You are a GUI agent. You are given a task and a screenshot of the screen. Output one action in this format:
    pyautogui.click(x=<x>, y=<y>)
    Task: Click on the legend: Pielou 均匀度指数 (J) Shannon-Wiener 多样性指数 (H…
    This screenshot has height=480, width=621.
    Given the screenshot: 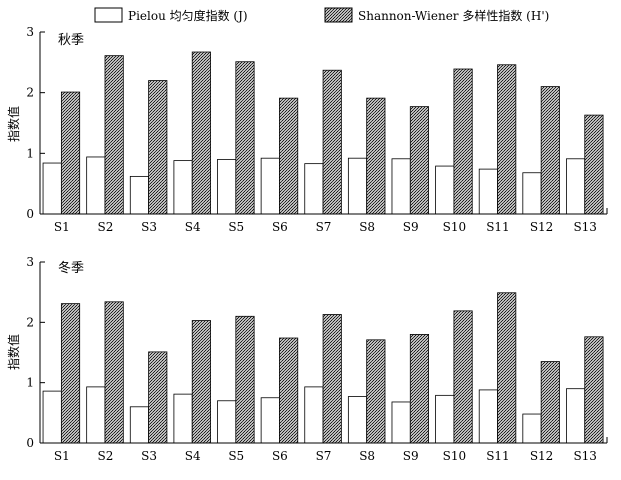 What is the action you would take?
    pyautogui.click(x=321, y=15)
    